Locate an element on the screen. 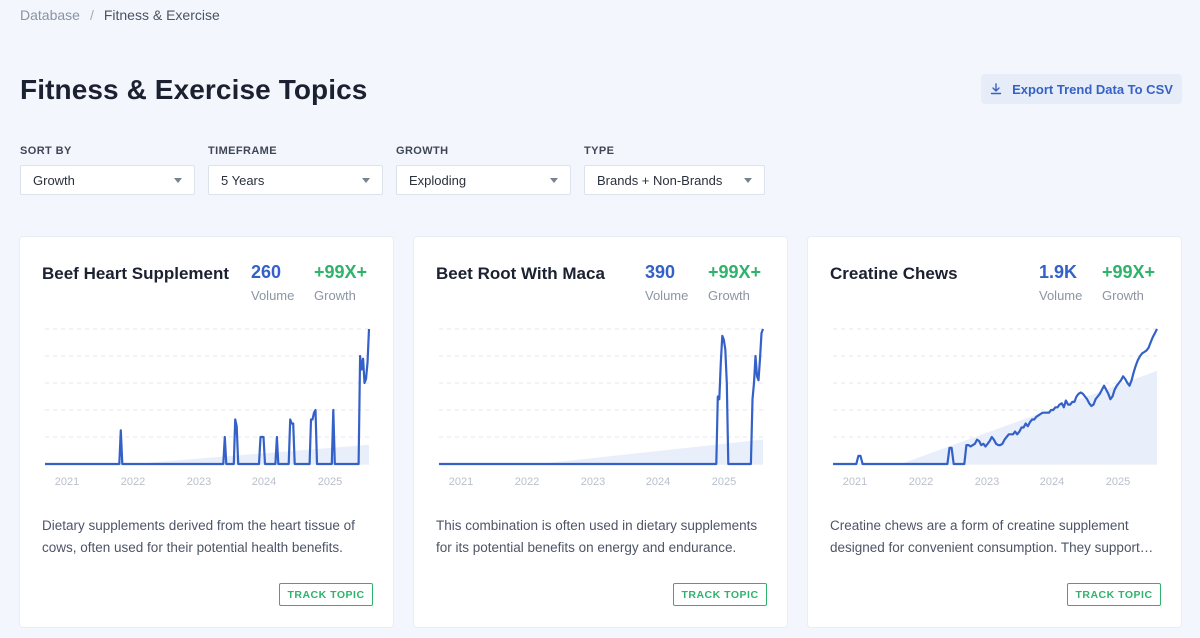  topic-title: Beet Root With Maca is located at coordinates (520, 273).